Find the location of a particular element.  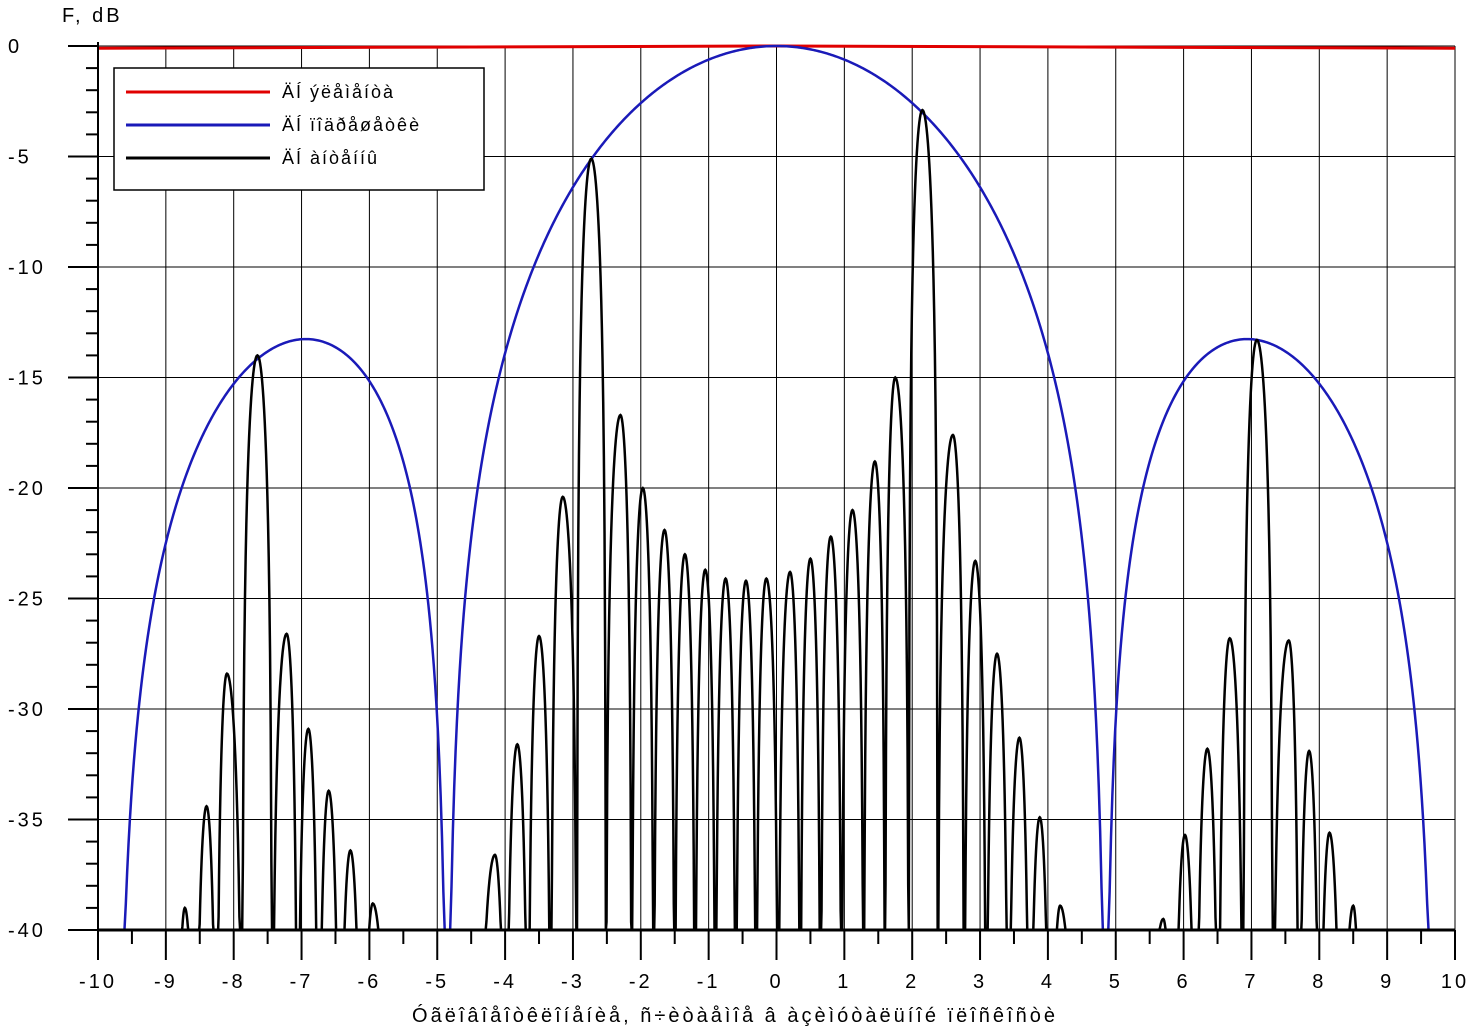

x-tick-label: 1 is located at coordinates (844, 982).